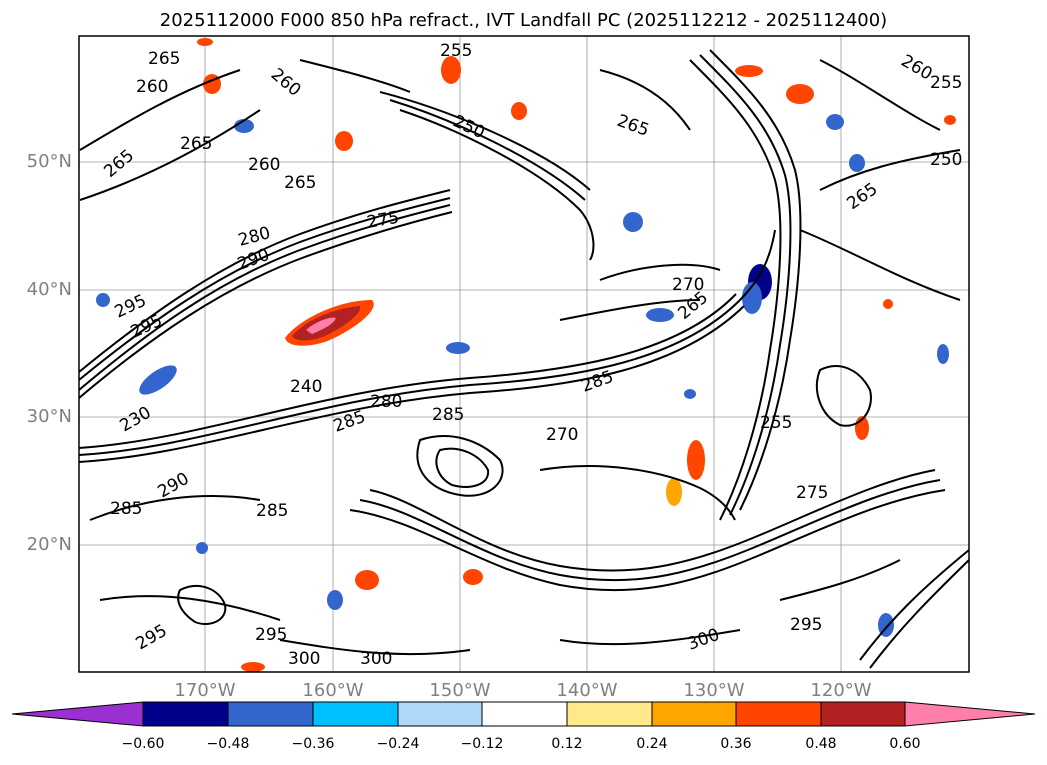 The height and width of the screenshot is (765, 1047). Describe the element at coordinates (333, 690) in the screenshot. I see `lon-label: 160°W` at that location.